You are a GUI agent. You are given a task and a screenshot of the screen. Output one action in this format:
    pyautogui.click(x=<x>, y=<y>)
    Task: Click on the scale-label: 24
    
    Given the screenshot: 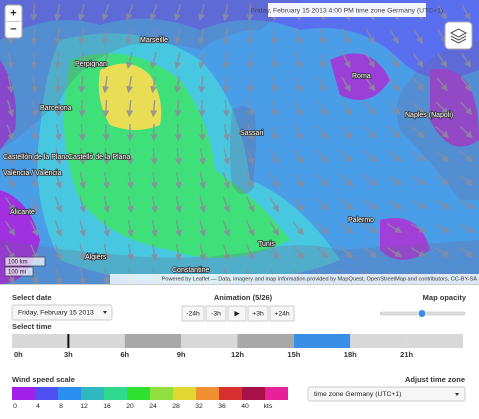 What is the action you would take?
    pyautogui.click(x=153, y=406)
    